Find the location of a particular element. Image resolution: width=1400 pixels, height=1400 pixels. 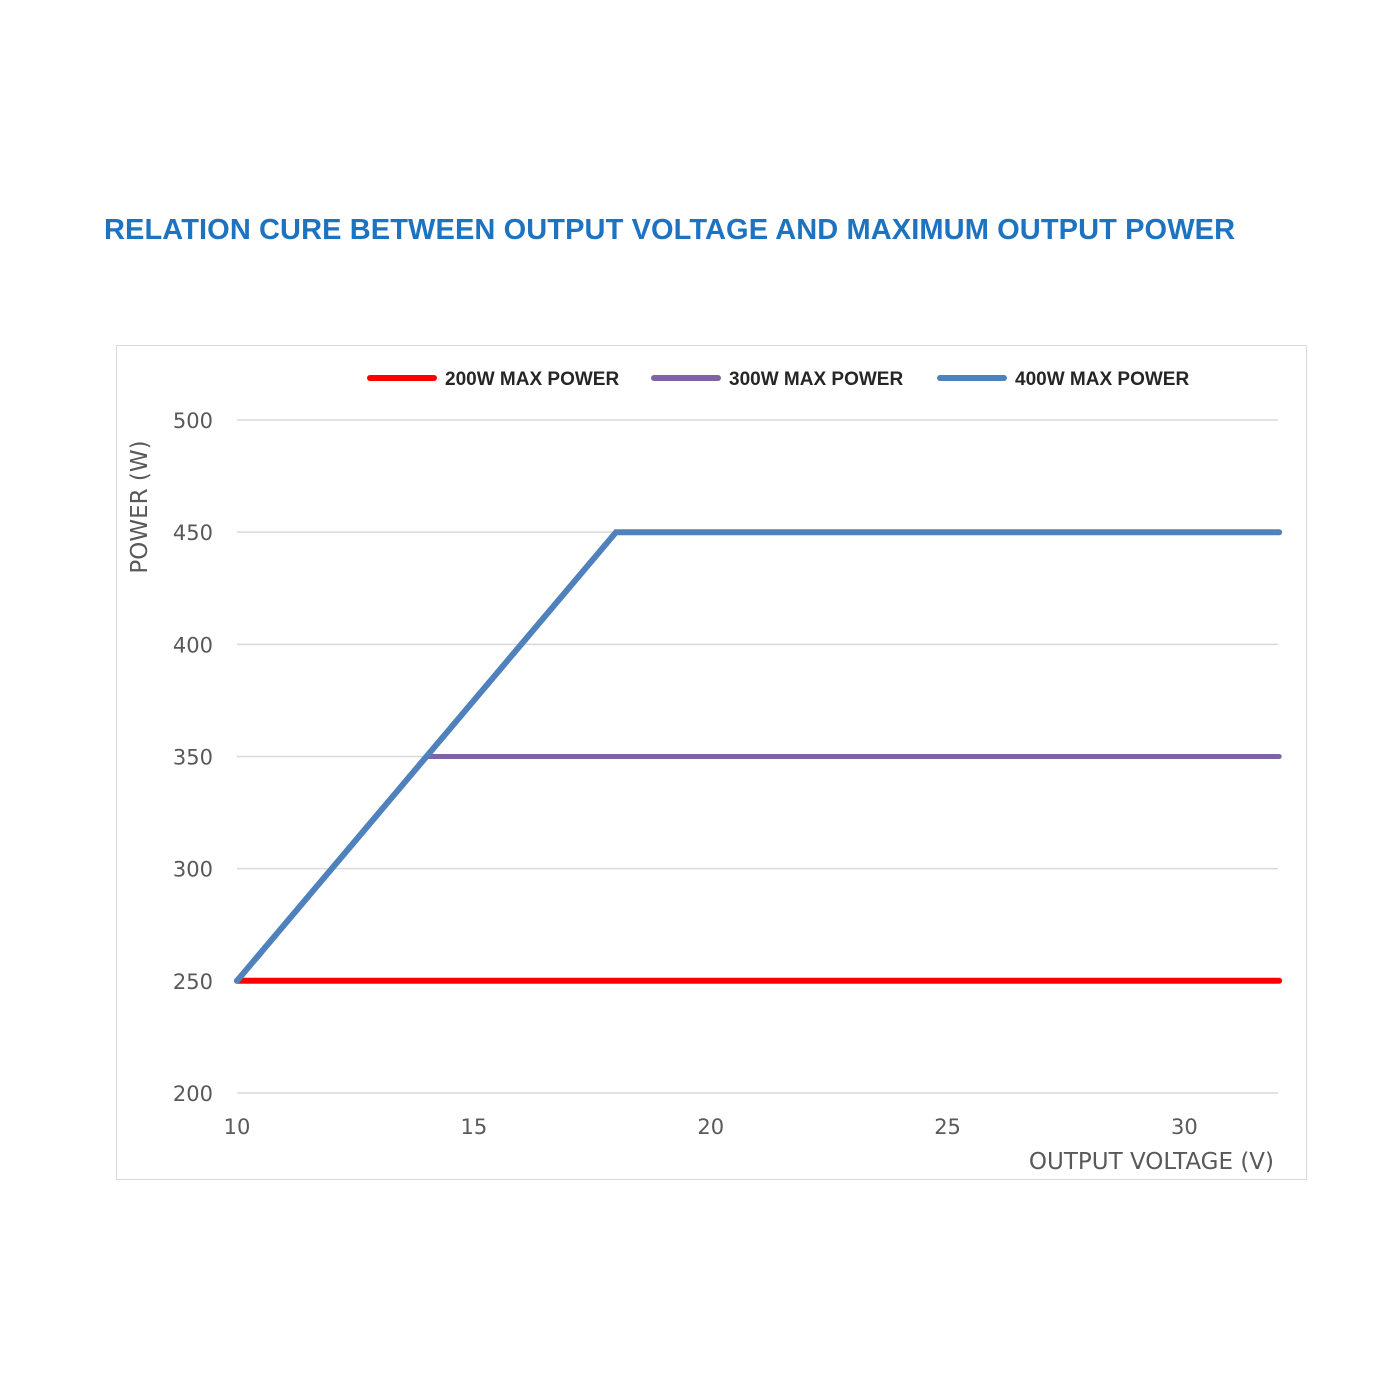

x-tick-label-15: 15 is located at coordinates (473, 1127).